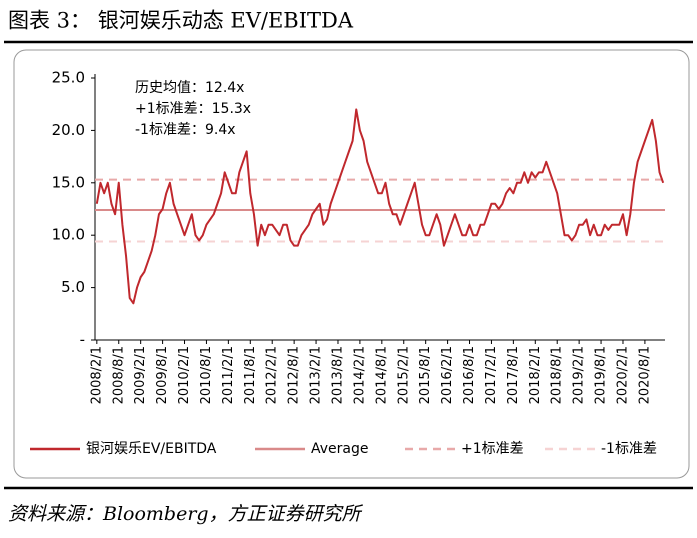 The height and width of the screenshot is (538, 697). What do you see at coordinates (140, 375) in the screenshot?
I see `x-tick-label: 2009/2/1` at bounding box center [140, 375].